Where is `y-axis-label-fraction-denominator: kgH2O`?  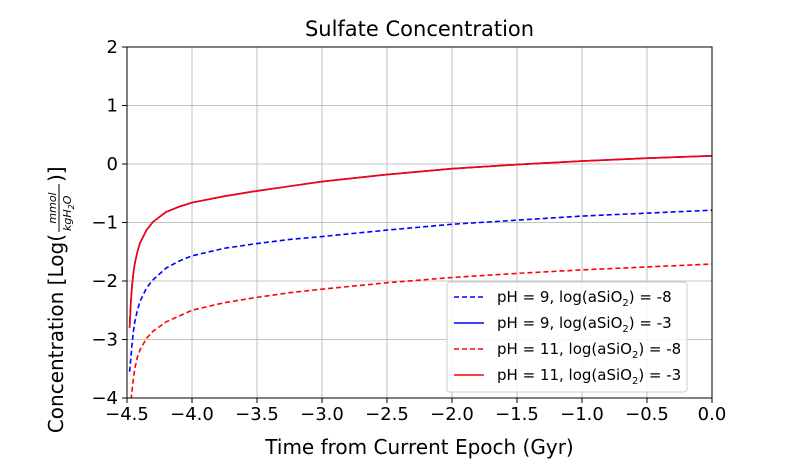 y-axis-label-fraction-denominator: kgH2O is located at coordinates (68, 213).